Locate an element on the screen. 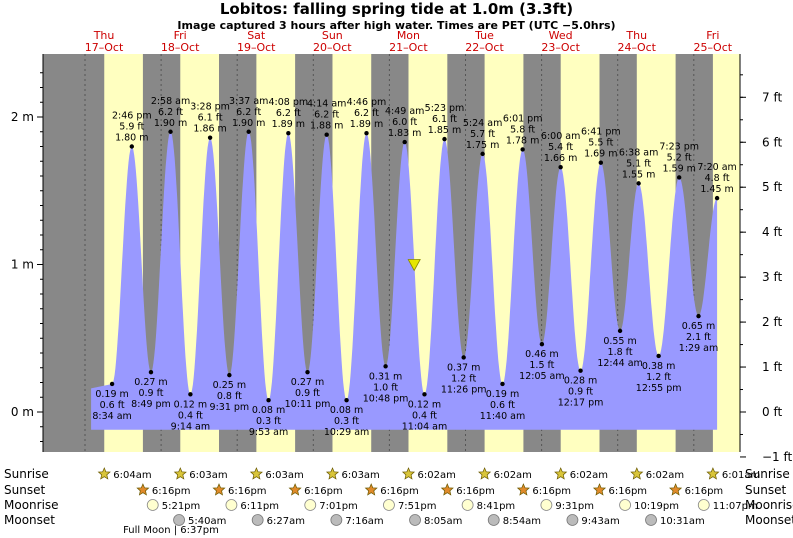 Image resolution: width=793 pixels, height=538 pixels. high-tide-label: 7:20 am is located at coordinates (716, 167).